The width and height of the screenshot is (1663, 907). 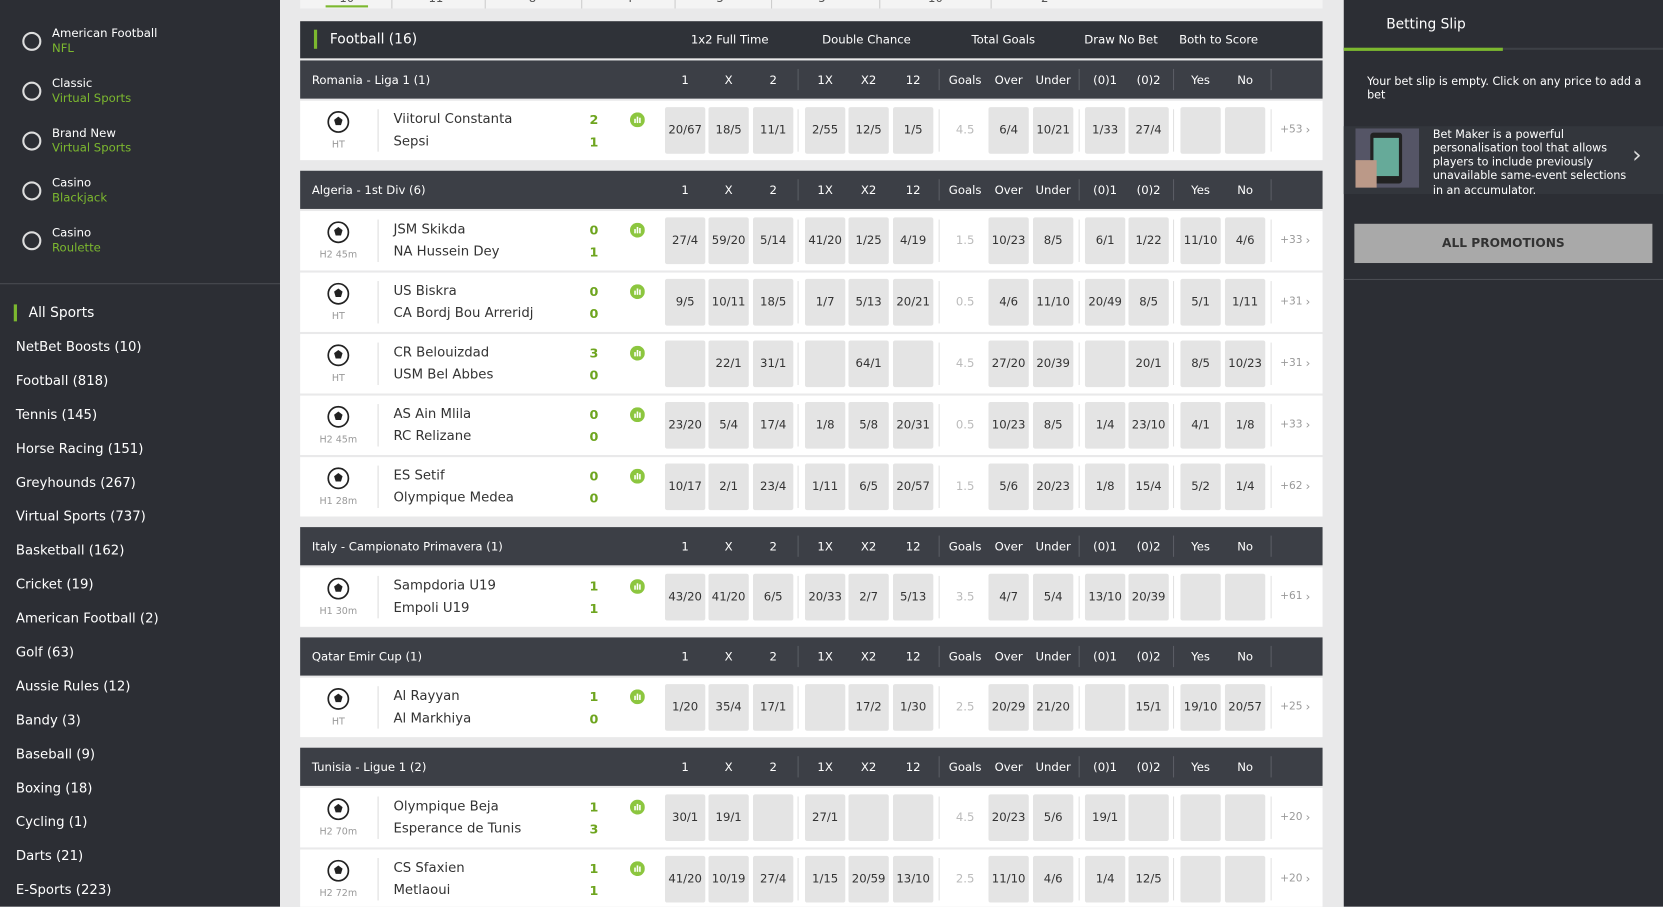 What do you see at coordinates (62, 380) in the screenshot?
I see `sport-link: Football (818)` at bounding box center [62, 380].